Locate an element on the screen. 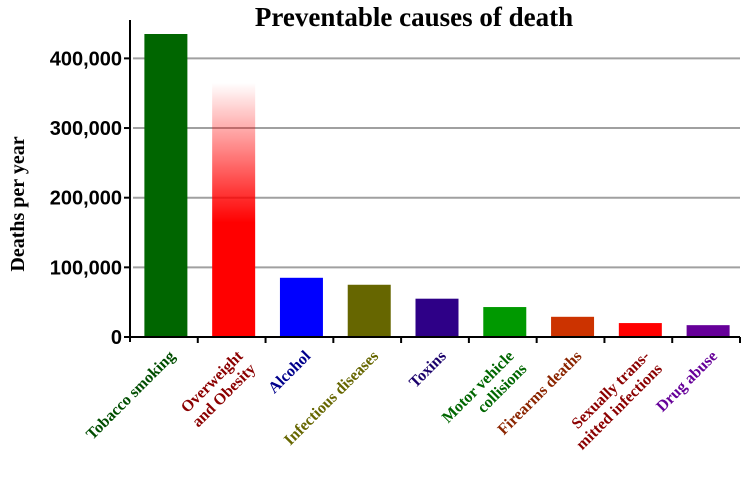 Image resolution: width=756 pixels, height=480 pixels. x-tick-label: Drug abuse is located at coordinates (687, 382).